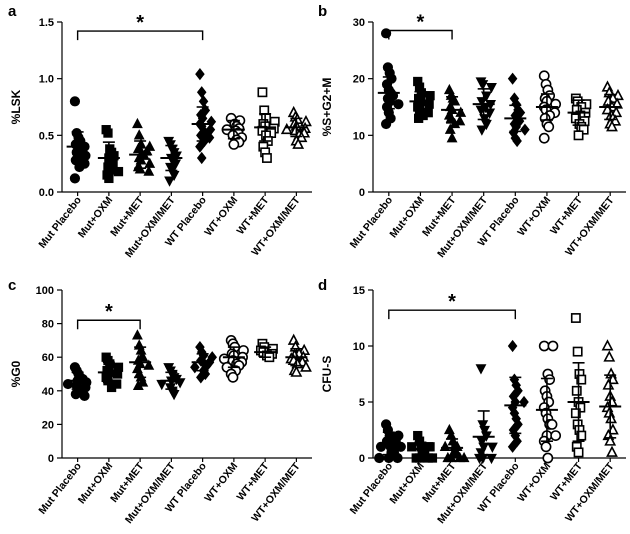 This screenshot has width=630, height=534. Describe the element at coordinates (16, 106) in the screenshot. I see `y-axis-title: %LSK` at that location.